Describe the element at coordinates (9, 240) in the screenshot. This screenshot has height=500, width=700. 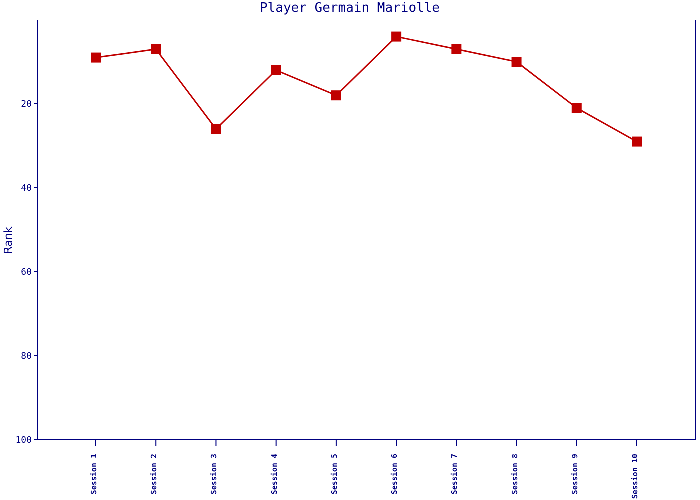
I see `y-axis-title: Rank` at that location.